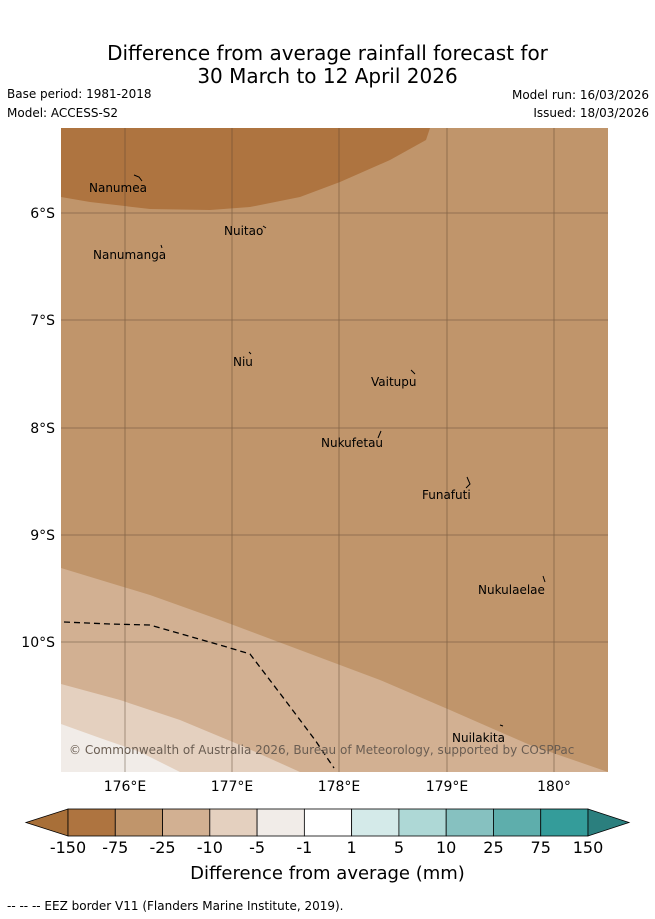 The image size is (655, 919). I want to click on colorbar-tick-label: -10, so click(210, 847).